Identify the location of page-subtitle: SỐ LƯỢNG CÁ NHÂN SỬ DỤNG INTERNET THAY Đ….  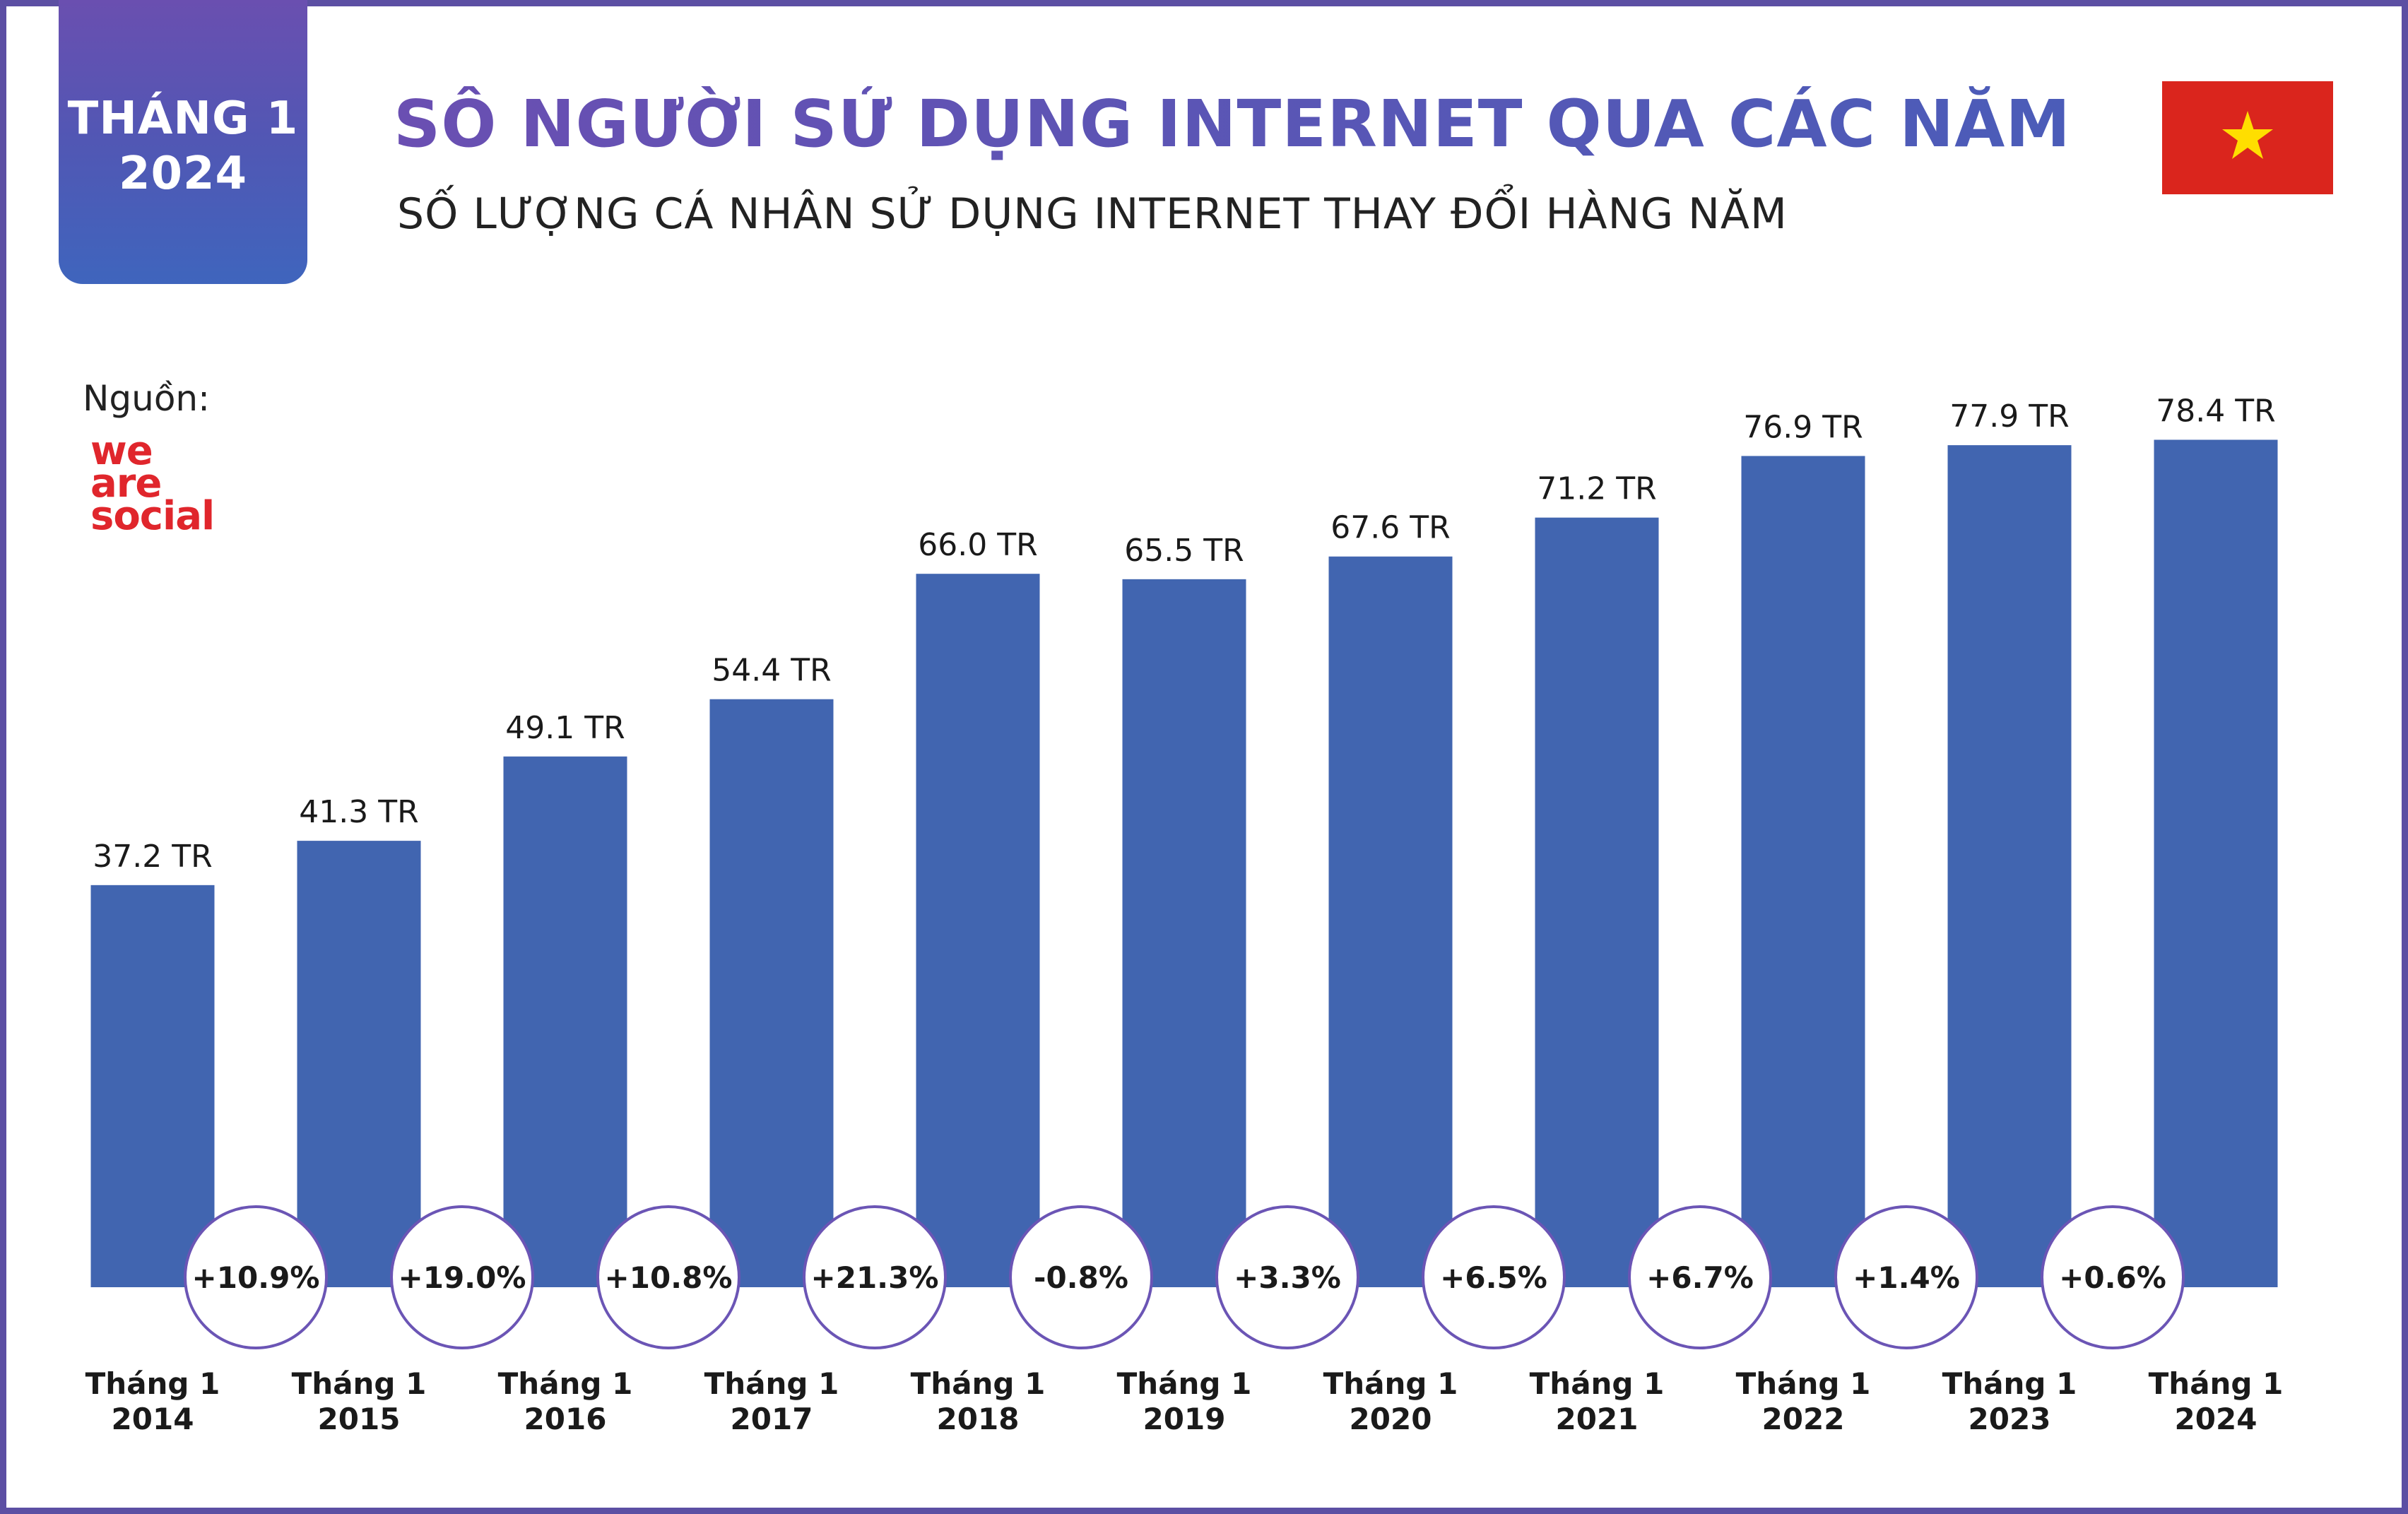
(1092, 214).